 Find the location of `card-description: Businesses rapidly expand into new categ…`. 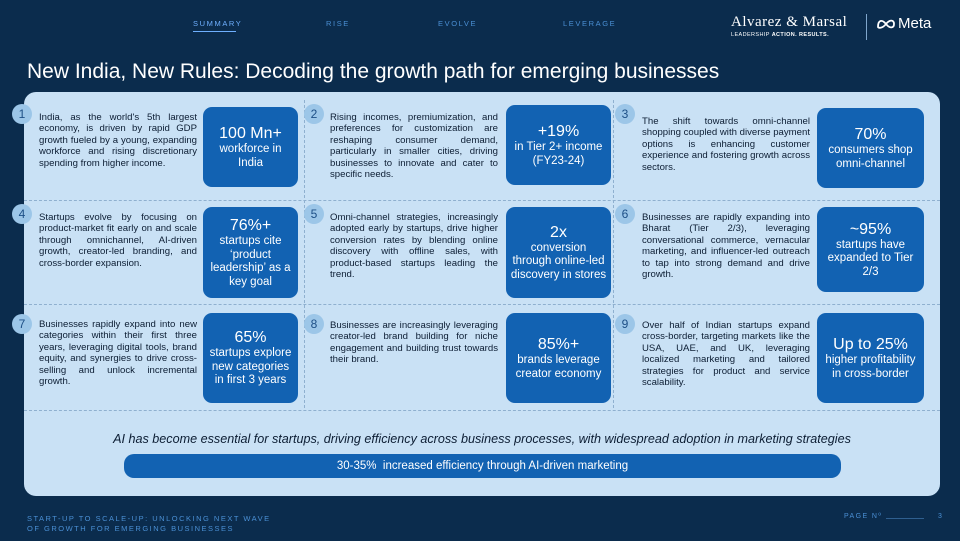

card-description: Businesses rapidly expand into new categ… is located at coordinates (118, 353).